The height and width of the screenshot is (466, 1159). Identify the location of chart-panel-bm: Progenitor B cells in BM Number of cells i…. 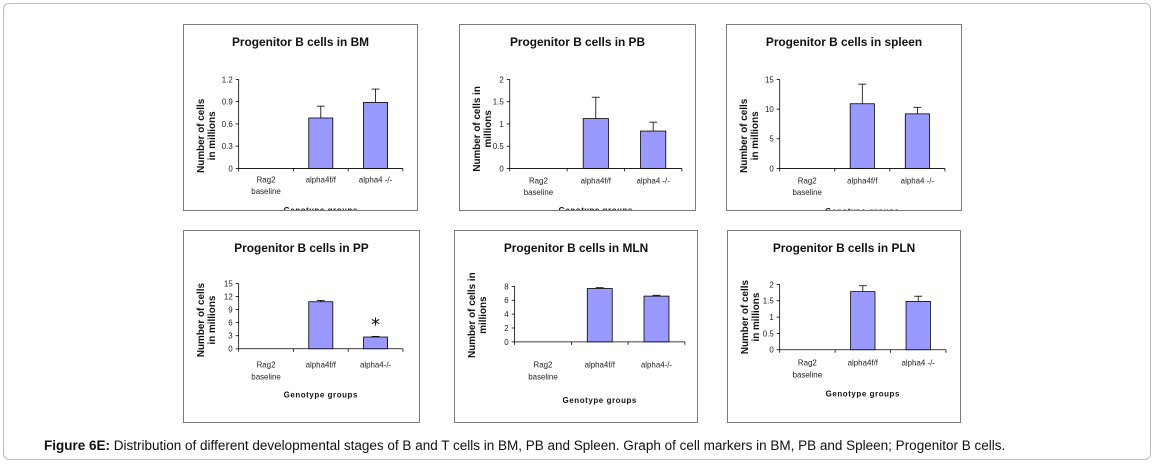
(300, 117).